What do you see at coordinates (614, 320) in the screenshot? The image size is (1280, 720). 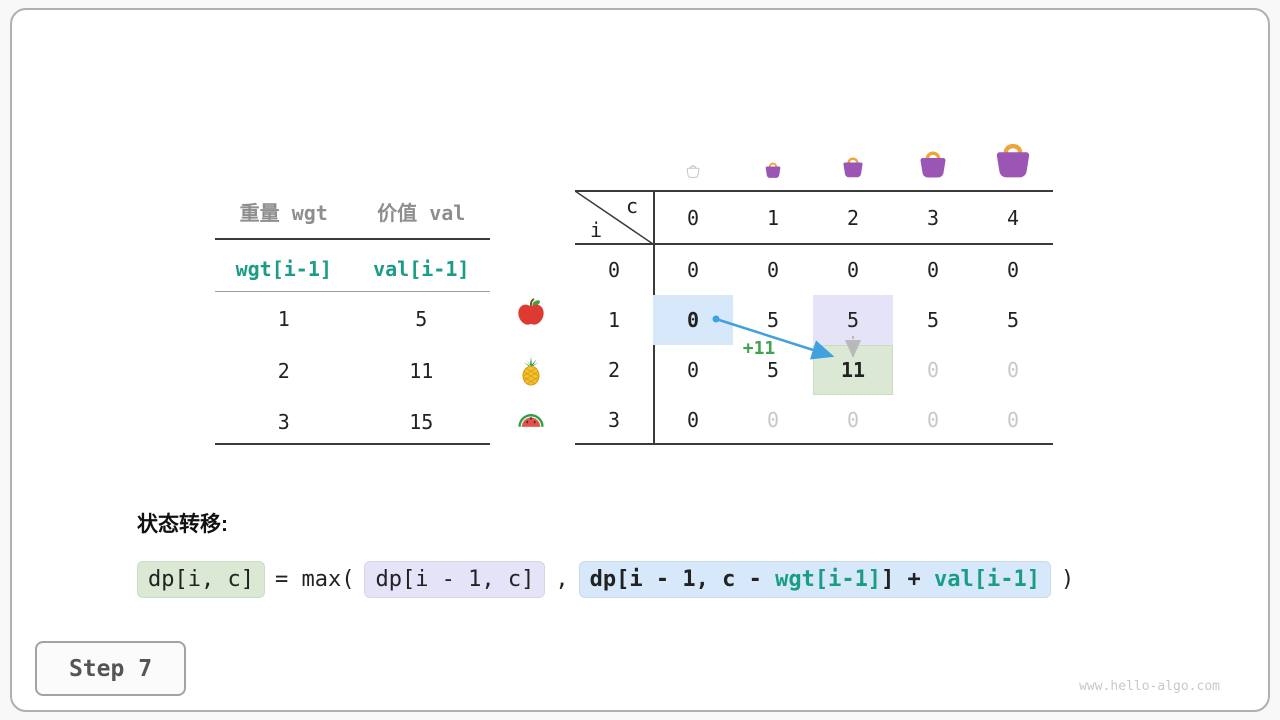 I see `row-header-1: 1` at bounding box center [614, 320].